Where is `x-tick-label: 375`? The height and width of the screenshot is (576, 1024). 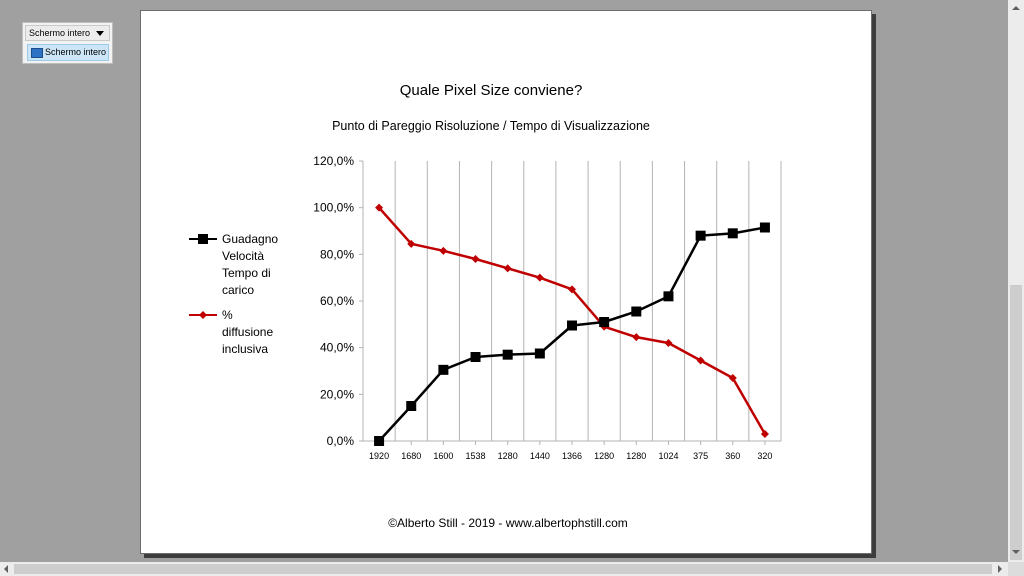
x-tick-label: 375 is located at coordinates (700, 456).